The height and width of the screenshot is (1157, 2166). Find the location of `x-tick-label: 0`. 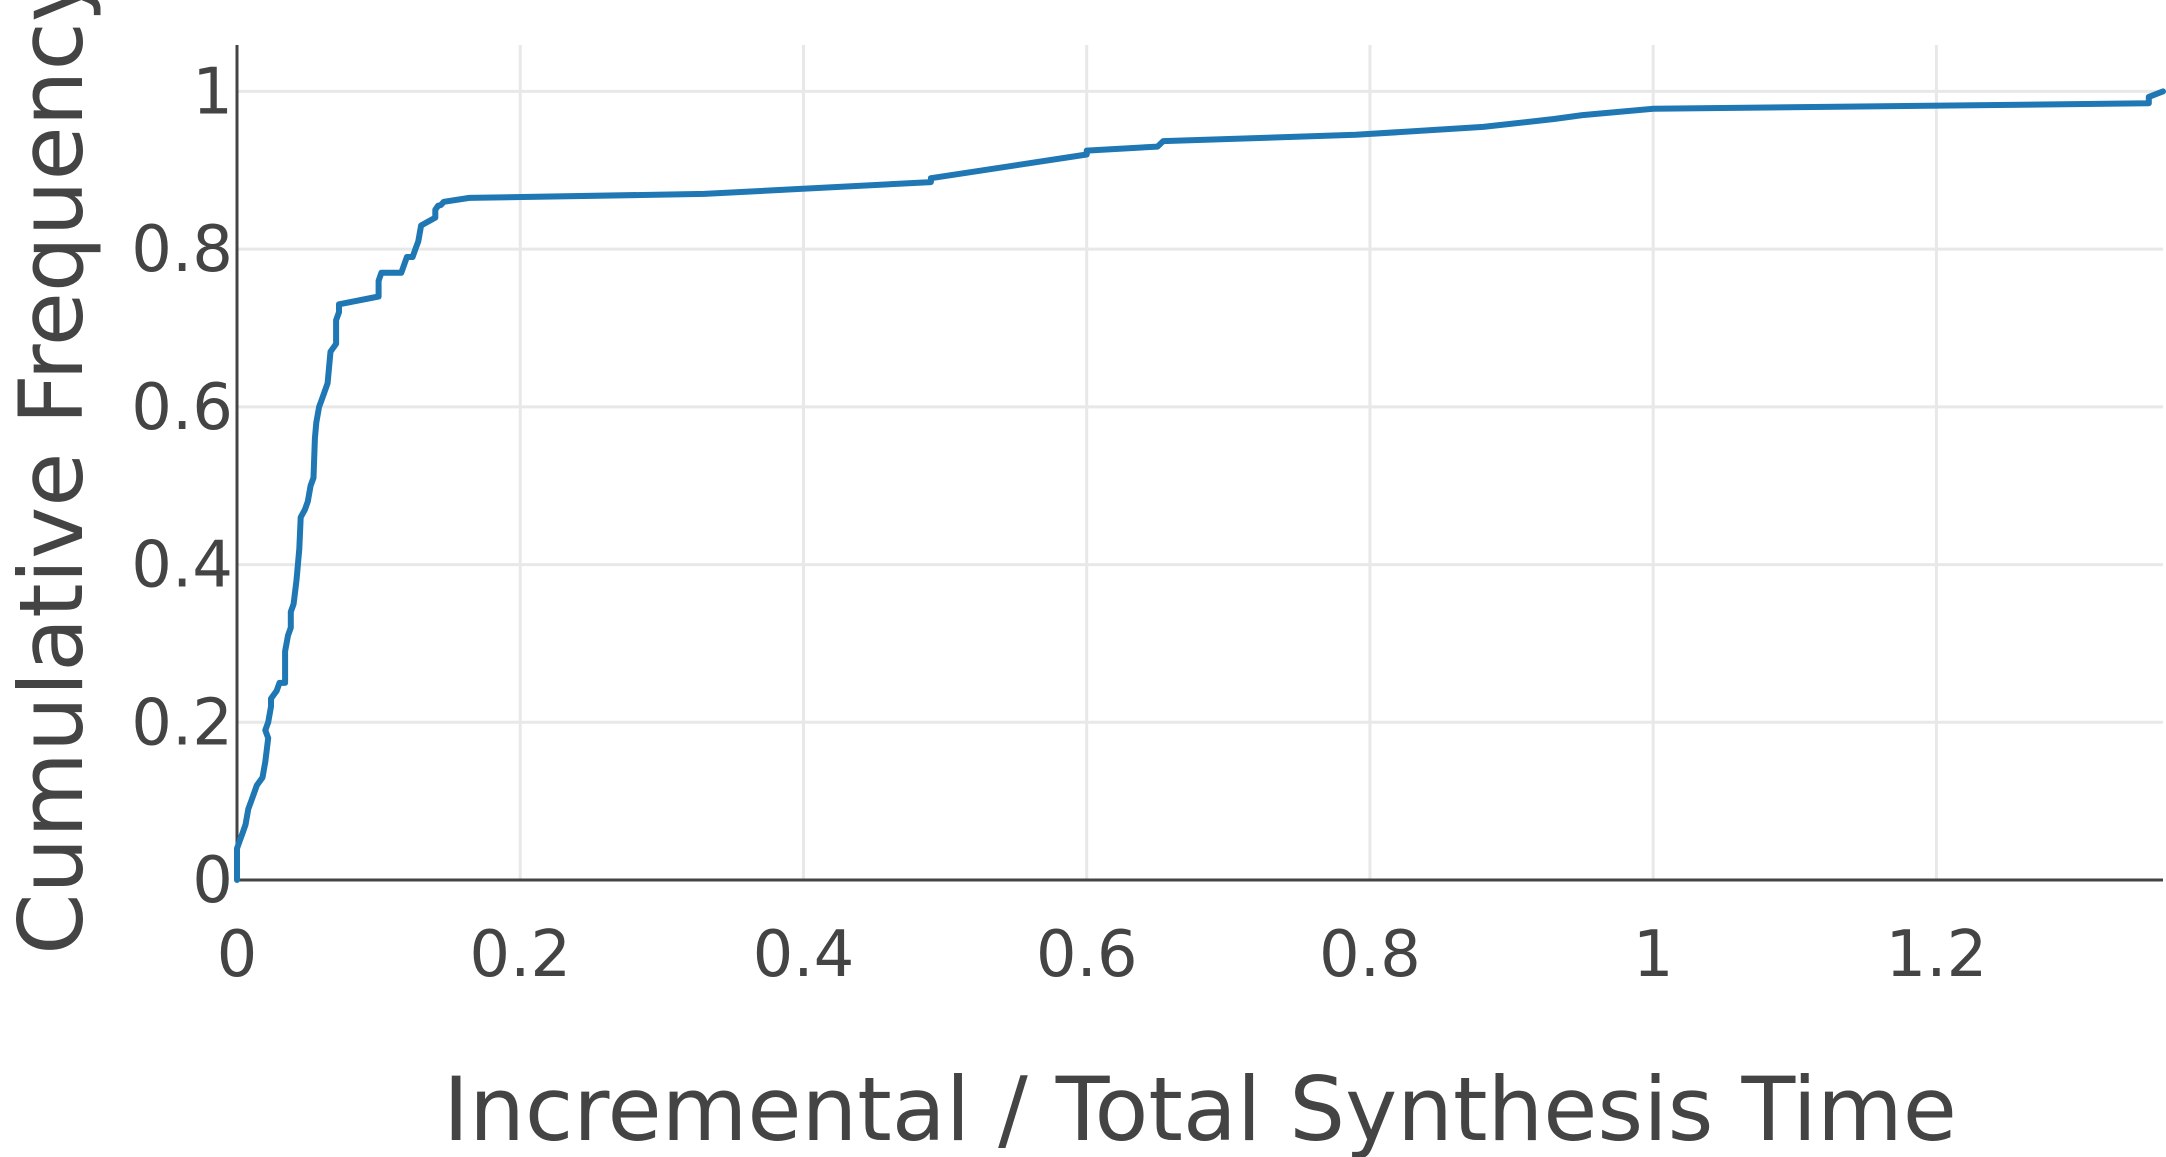

x-tick-label: 0 is located at coordinates (237, 955).